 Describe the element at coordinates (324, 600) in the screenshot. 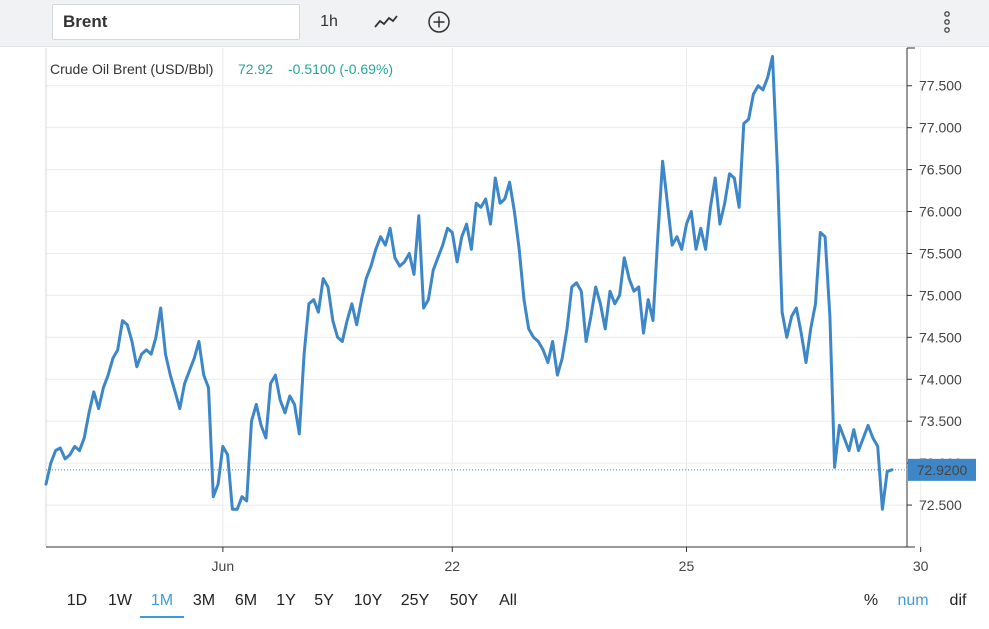

I see `range-button-5y: 5Y` at that location.